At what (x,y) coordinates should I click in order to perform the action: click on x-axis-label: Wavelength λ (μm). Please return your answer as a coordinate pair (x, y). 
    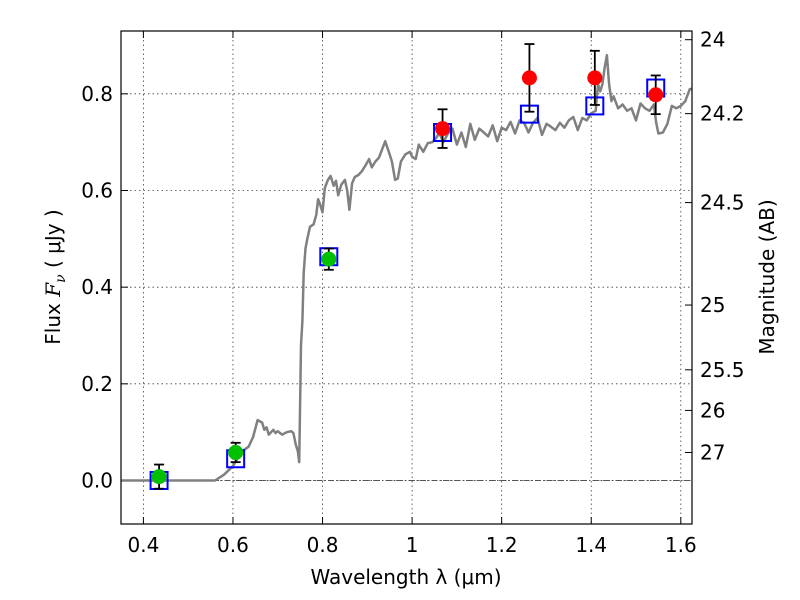
    Looking at the image, I should click on (405, 577).